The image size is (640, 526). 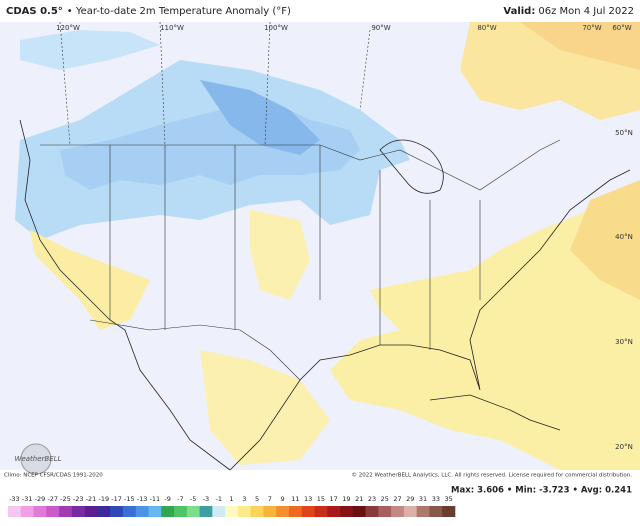 I want to click on colorbar-label: 33, so click(x=436, y=499).